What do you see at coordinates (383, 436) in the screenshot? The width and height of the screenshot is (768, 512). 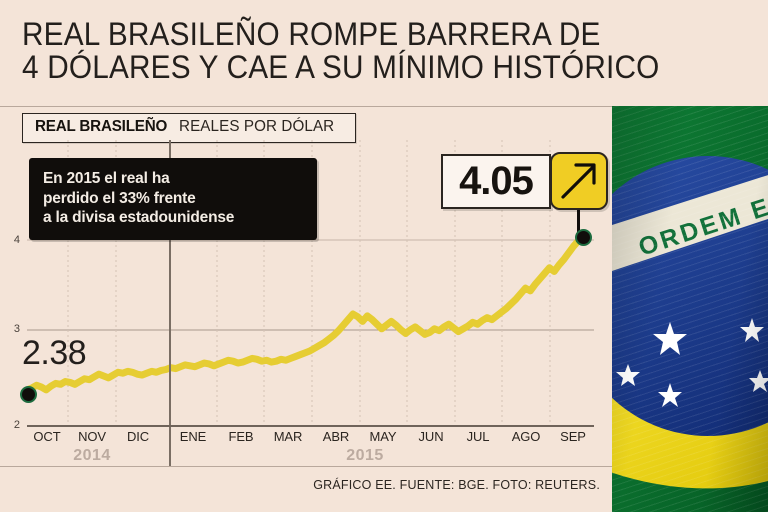 I see `x-tick-may: MAY` at bounding box center [383, 436].